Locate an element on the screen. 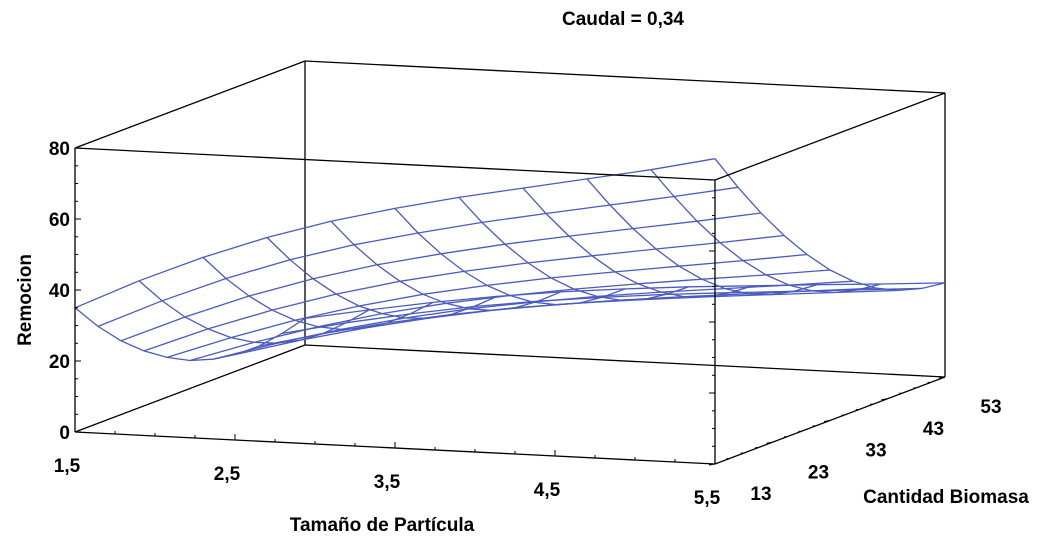 The width and height of the screenshot is (1055, 540). surface-line-x-2.3 is located at coordinates (318, 293).